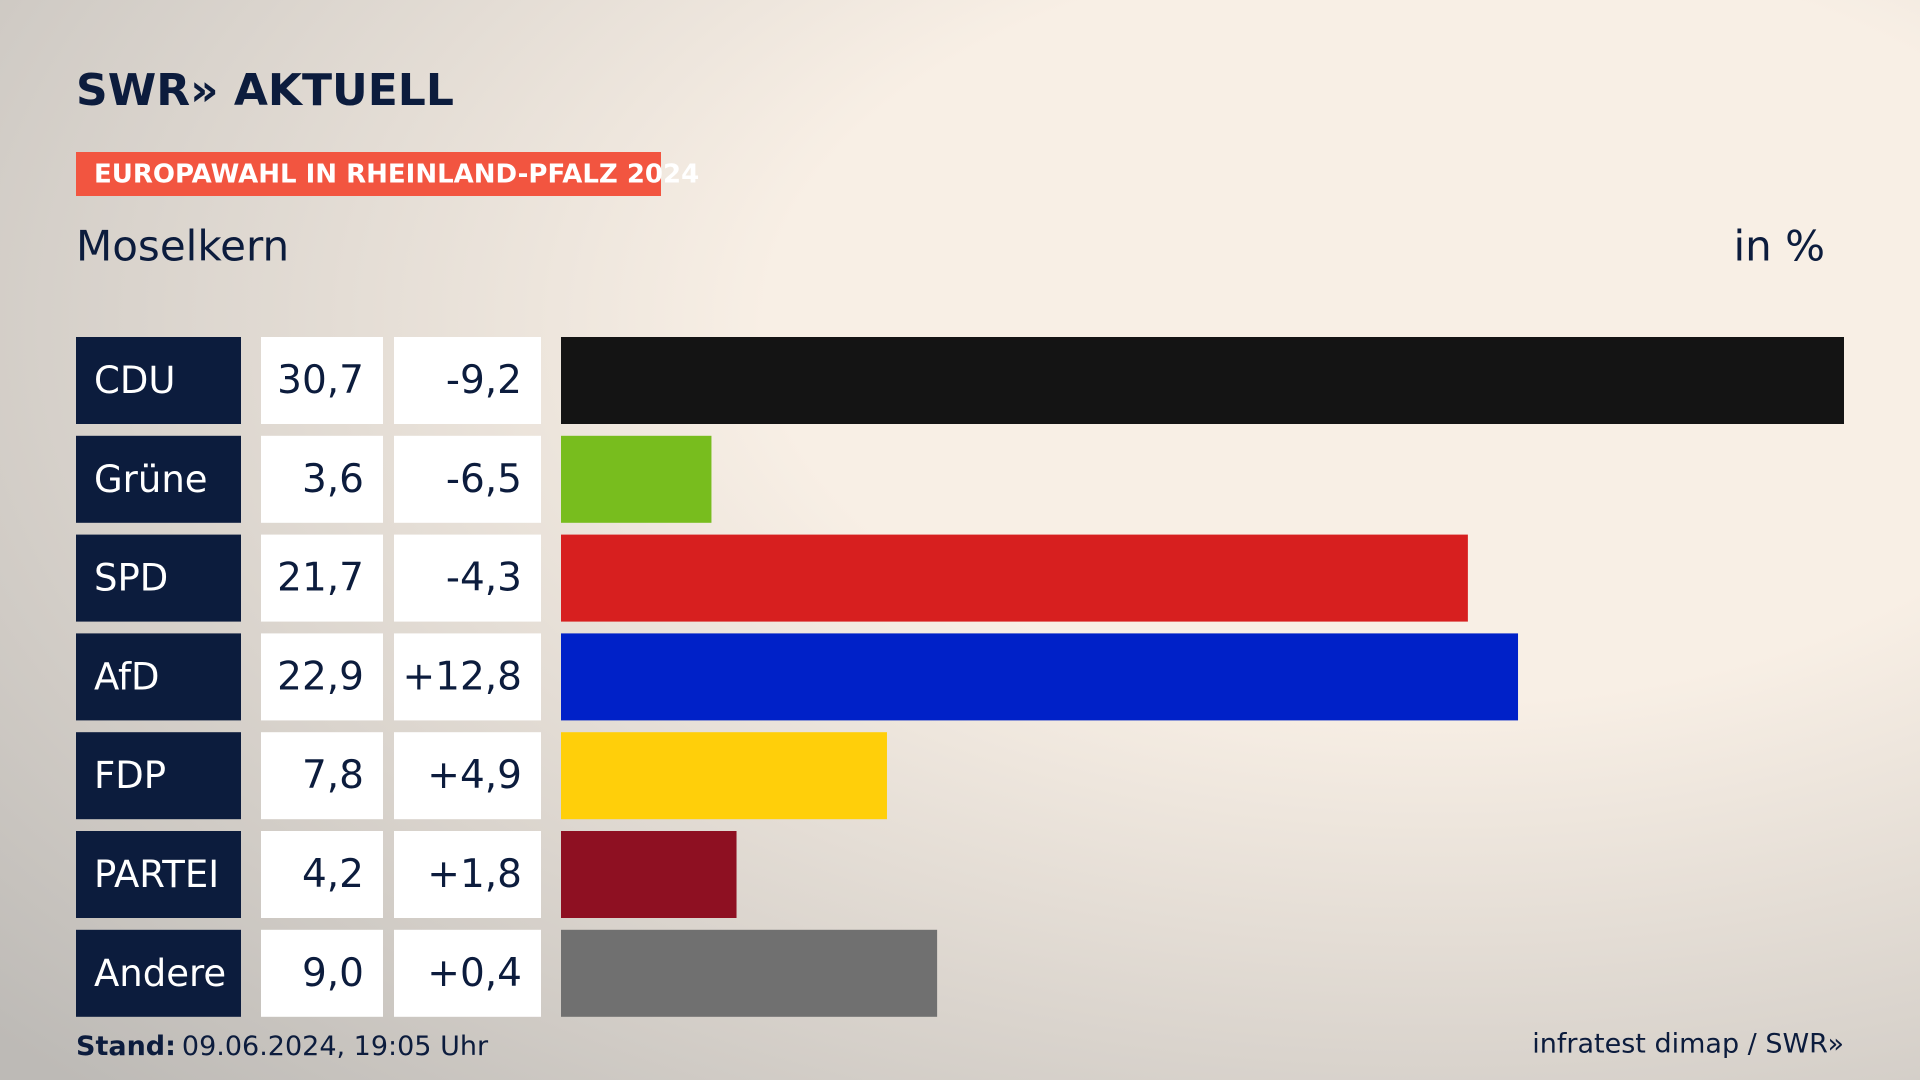 Image resolution: width=1920 pixels, height=1080 pixels. I want to click on subtitle: Moselkern, so click(182, 246).